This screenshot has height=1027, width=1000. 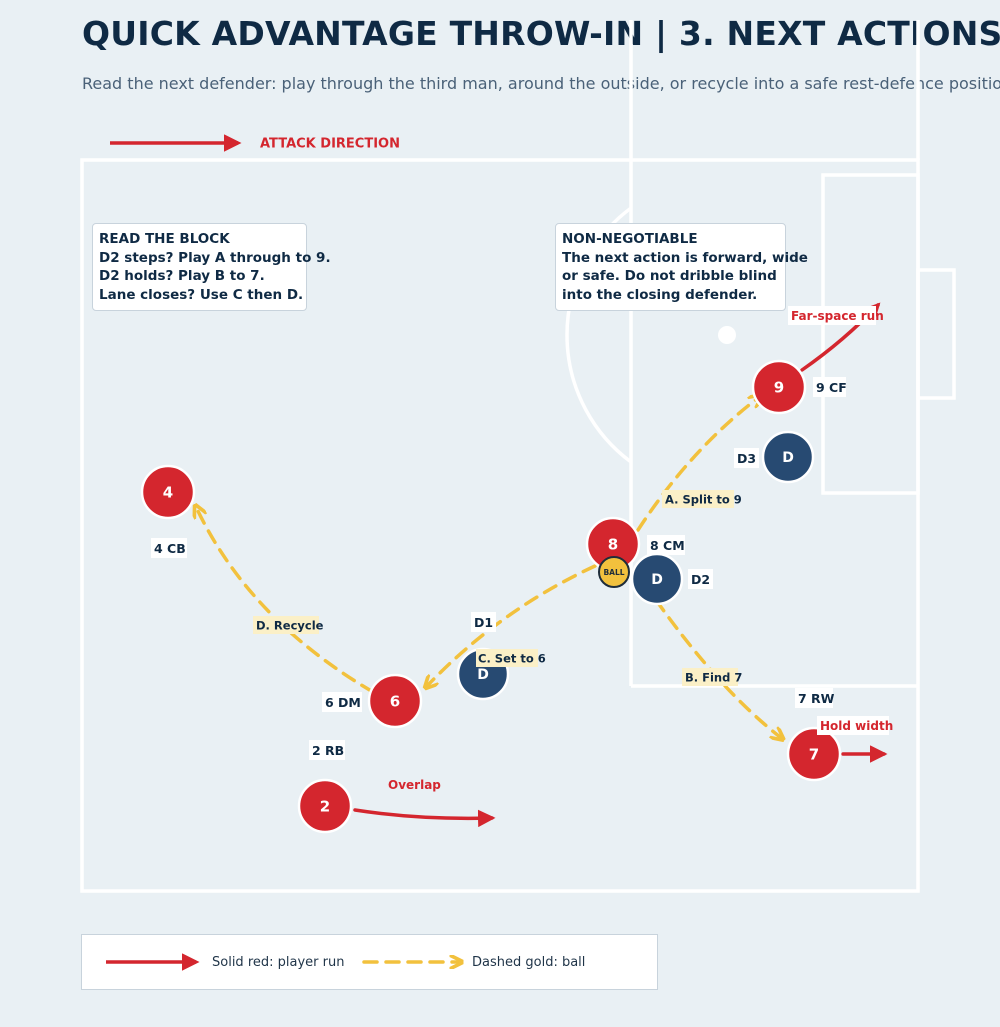 I want to click on player-4-number: 4, so click(x=168, y=493).